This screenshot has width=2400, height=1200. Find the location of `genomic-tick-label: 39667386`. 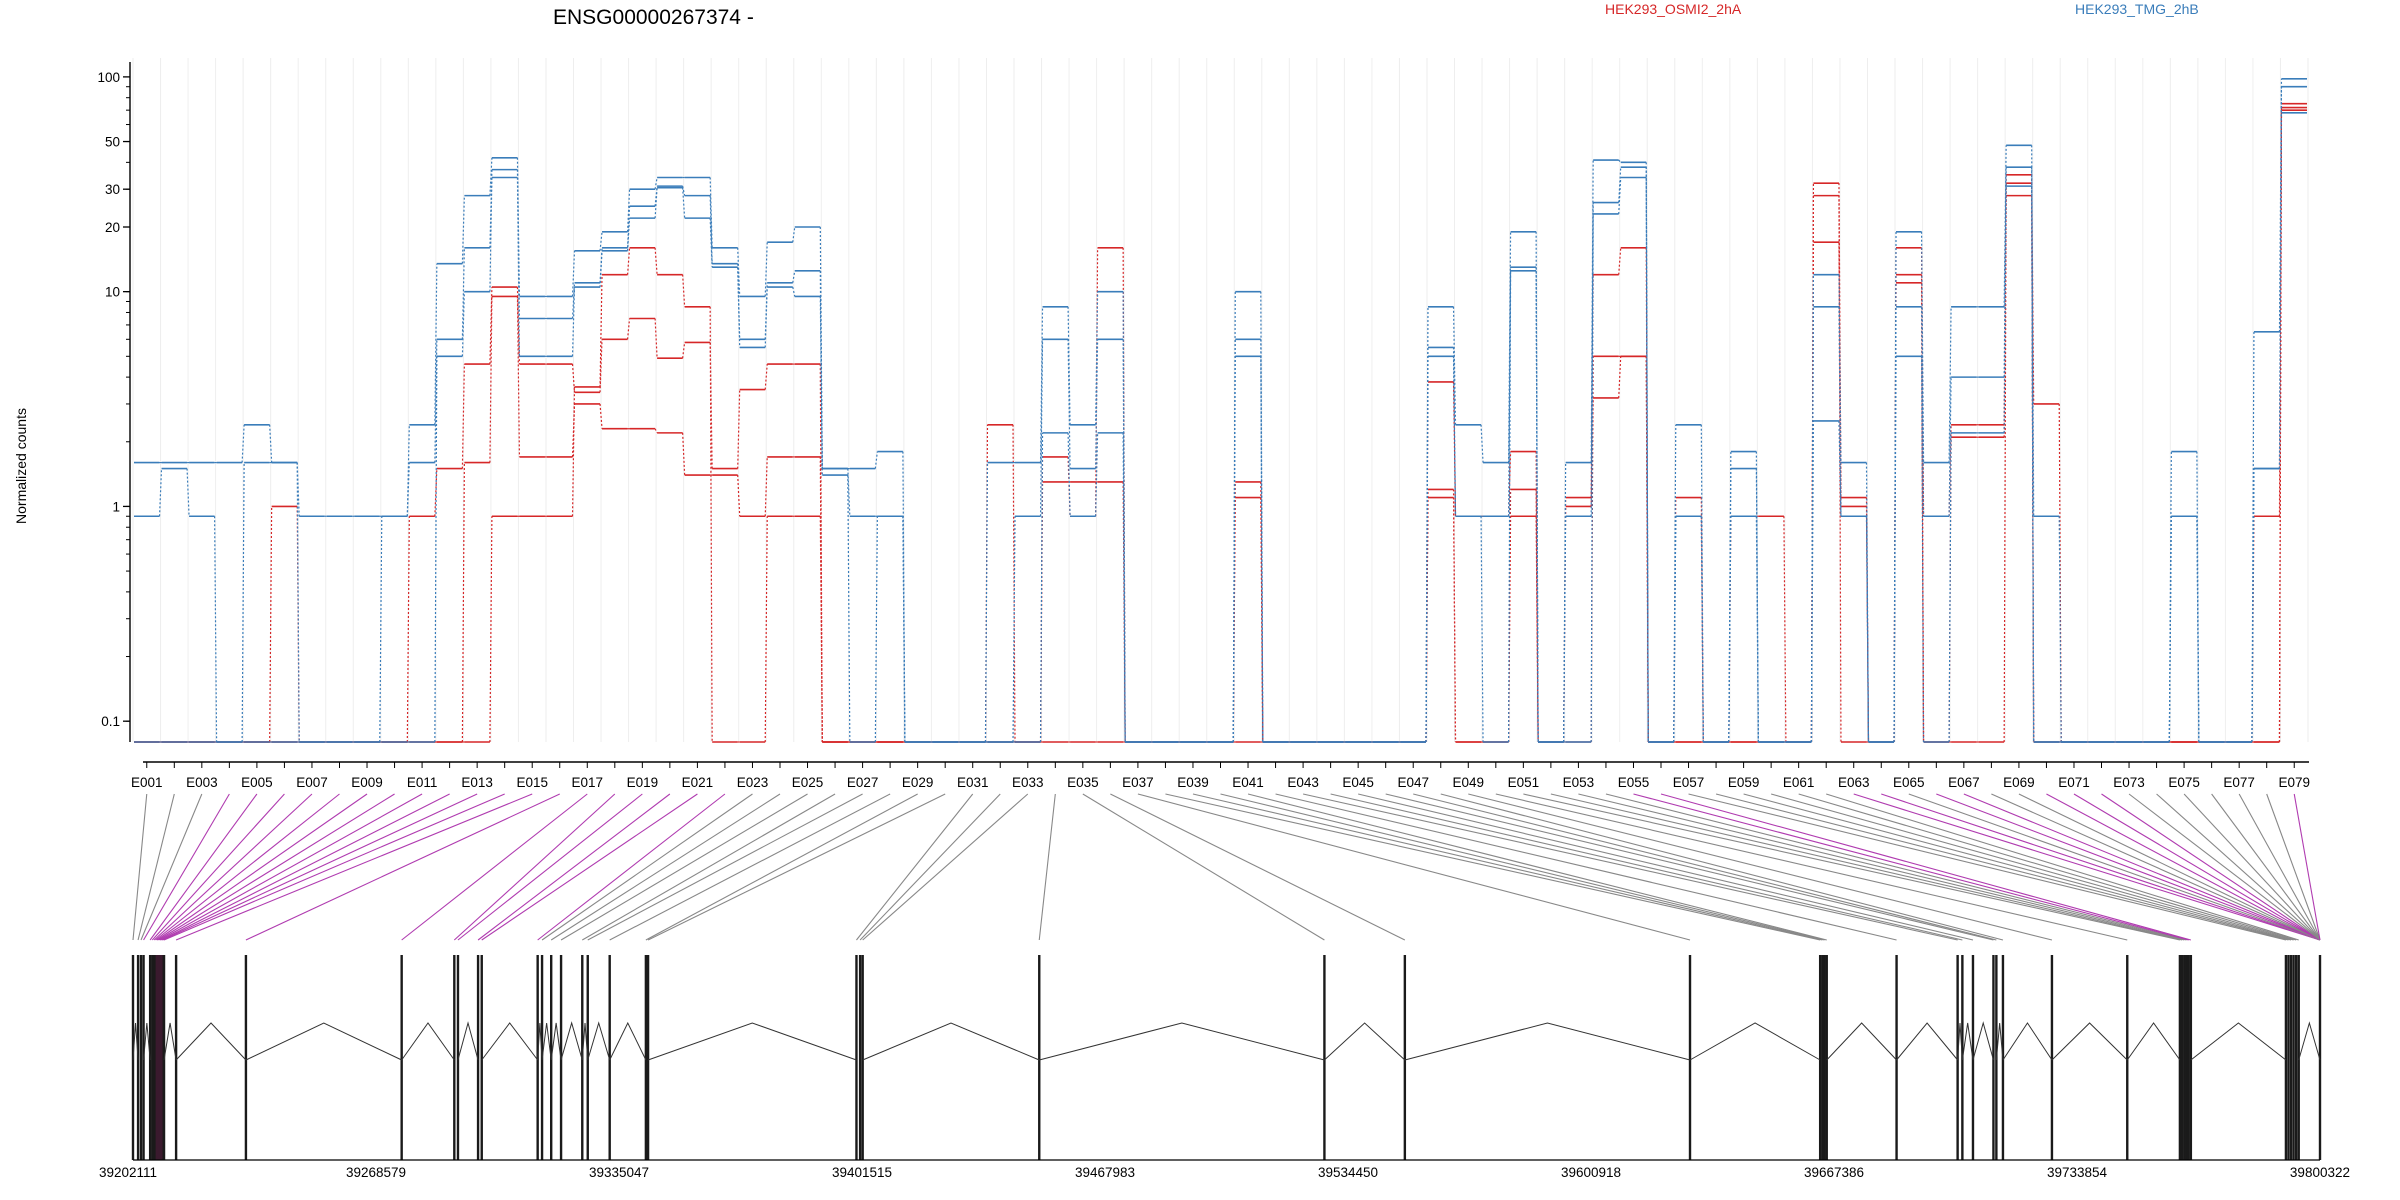

genomic-tick-label: 39667386 is located at coordinates (1834, 1172).